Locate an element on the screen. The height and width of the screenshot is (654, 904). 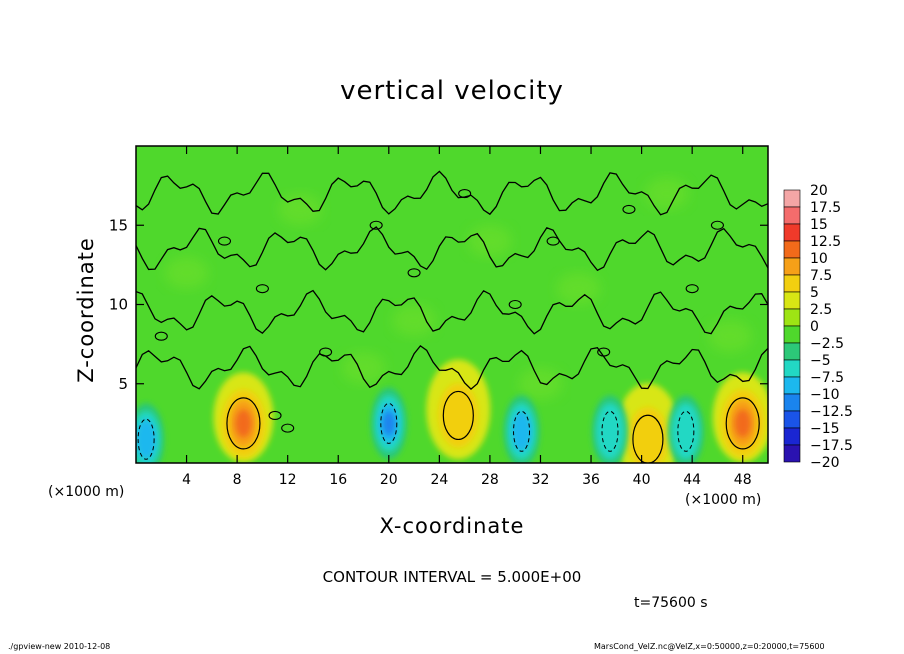
time-label: t=75600 s is located at coordinates (671, 603).